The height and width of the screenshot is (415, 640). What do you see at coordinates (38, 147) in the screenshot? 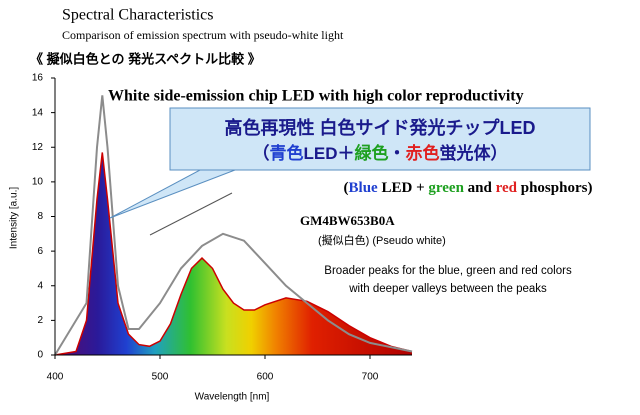
I see `y-tick-label: 12` at bounding box center [38, 147].